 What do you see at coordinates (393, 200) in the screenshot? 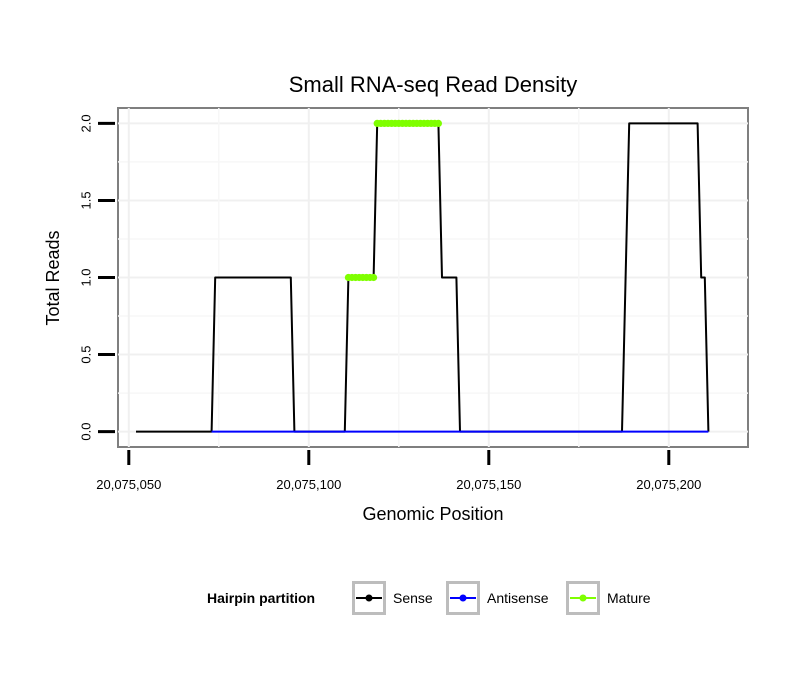
I see `series-mature` at bounding box center [393, 200].